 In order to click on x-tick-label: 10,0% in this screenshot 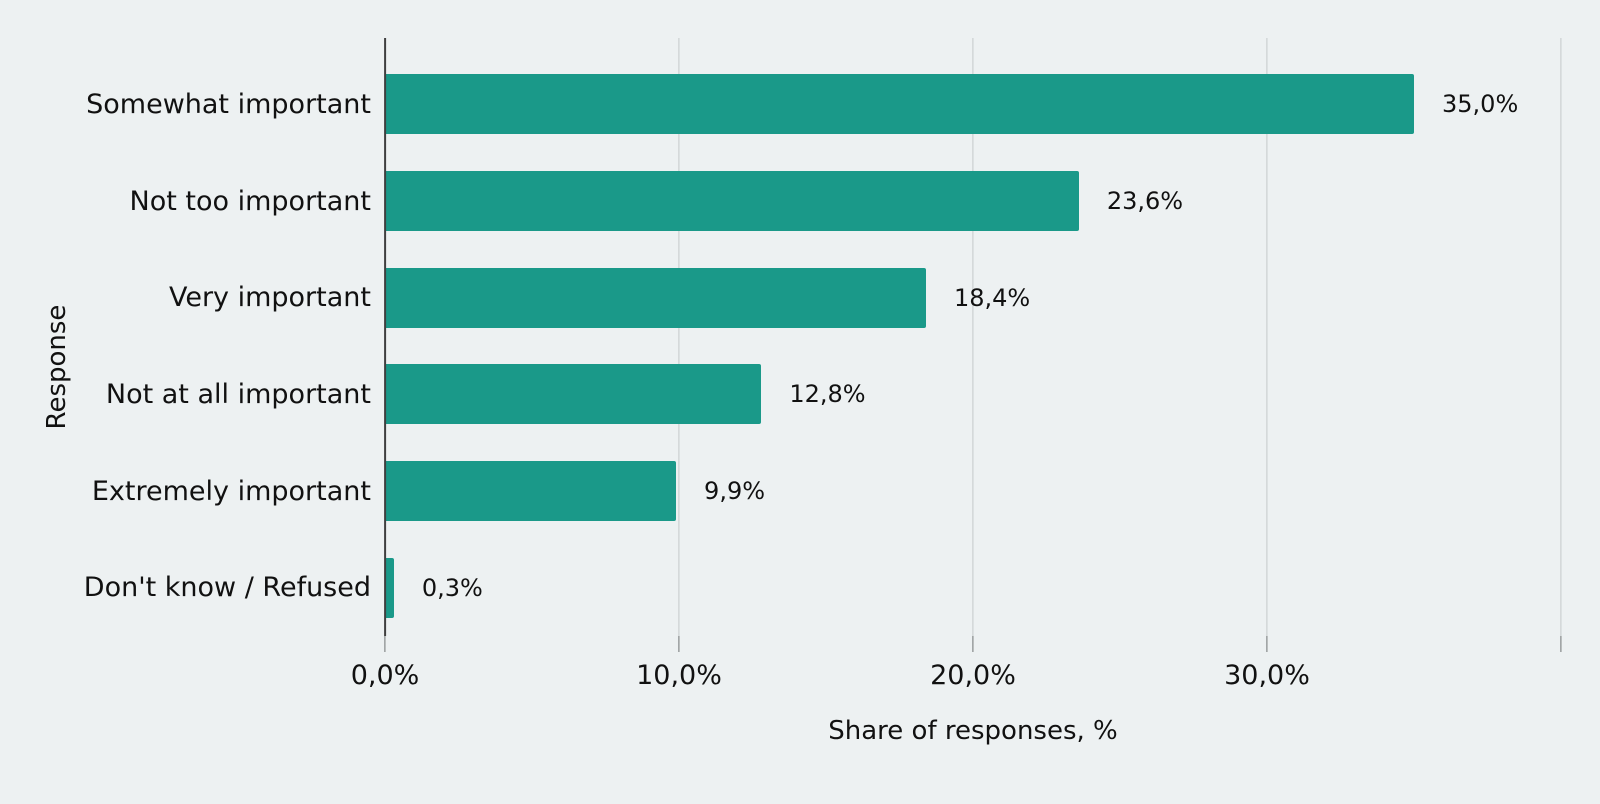, I will do `click(679, 675)`.